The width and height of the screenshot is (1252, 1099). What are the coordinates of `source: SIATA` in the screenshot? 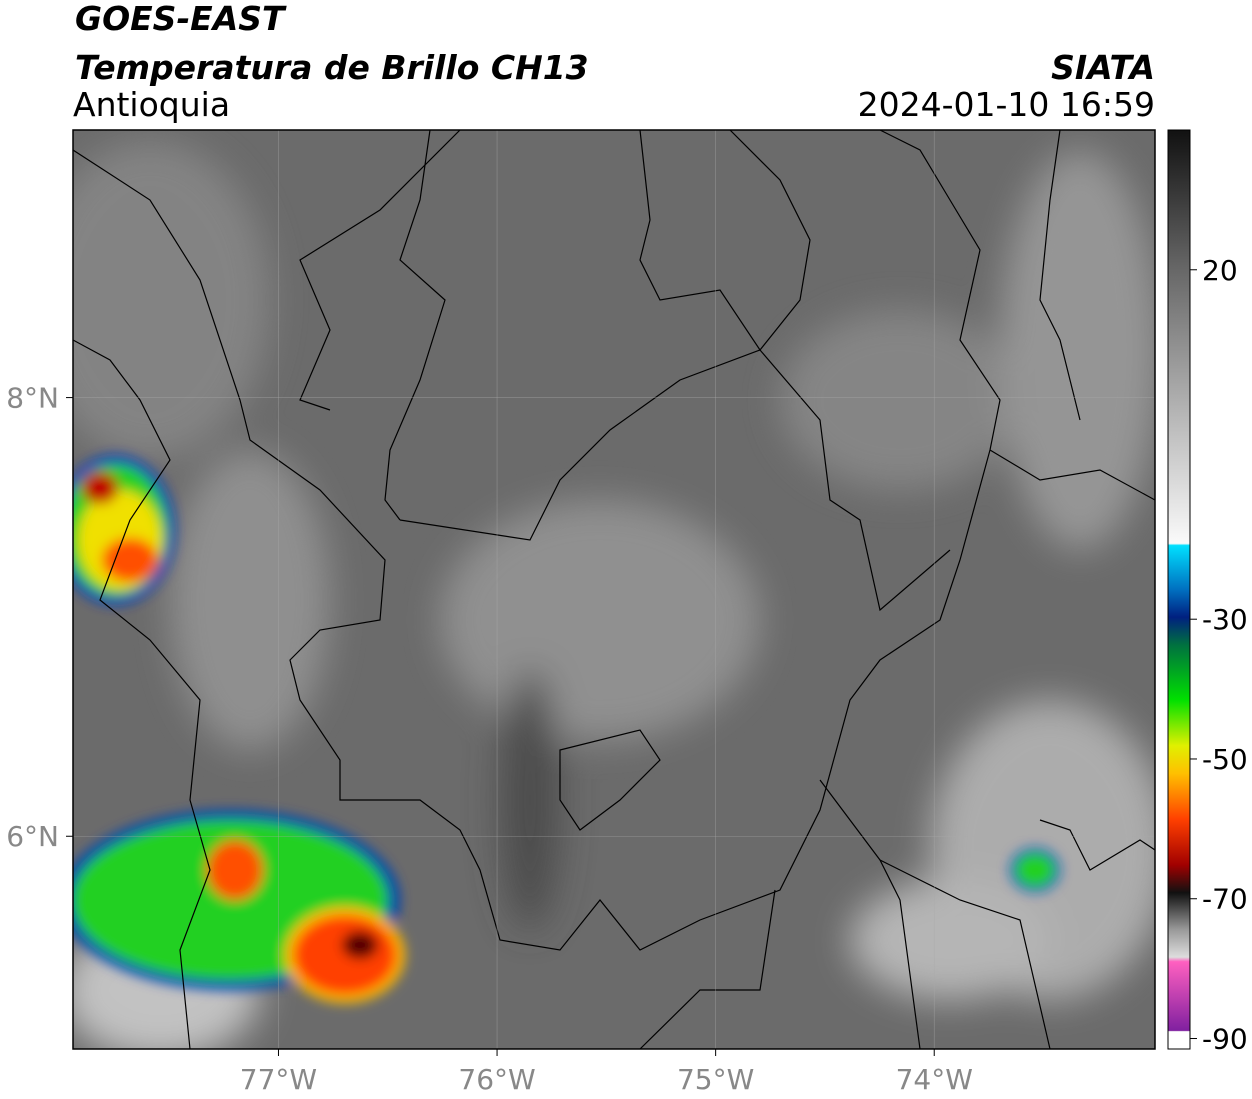 It's located at (1103, 67).